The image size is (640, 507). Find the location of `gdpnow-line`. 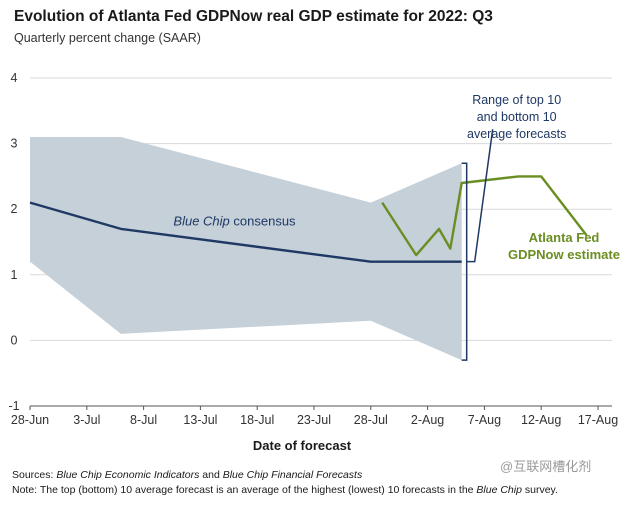

gdpnow-line is located at coordinates (484, 216).